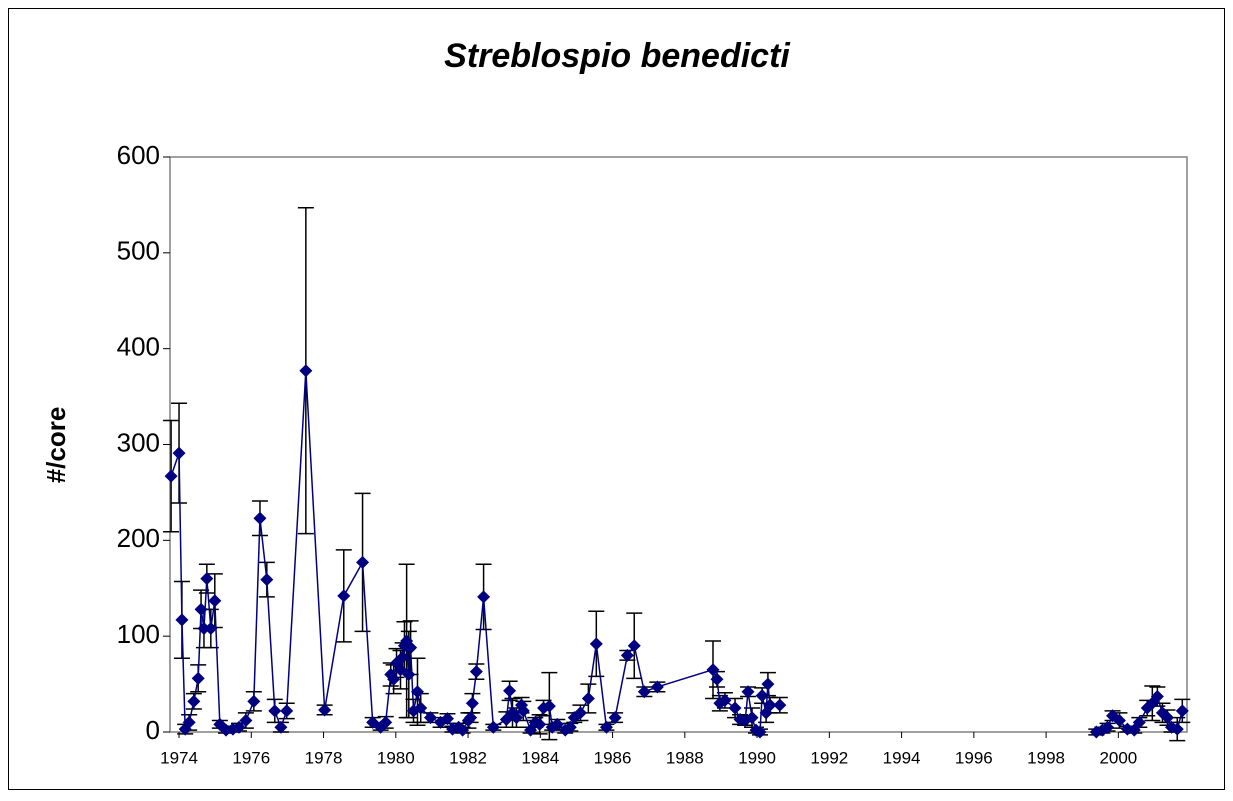  What do you see at coordinates (138, 155) in the screenshot?
I see `y-tick-label: 600` at bounding box center [138, 155].